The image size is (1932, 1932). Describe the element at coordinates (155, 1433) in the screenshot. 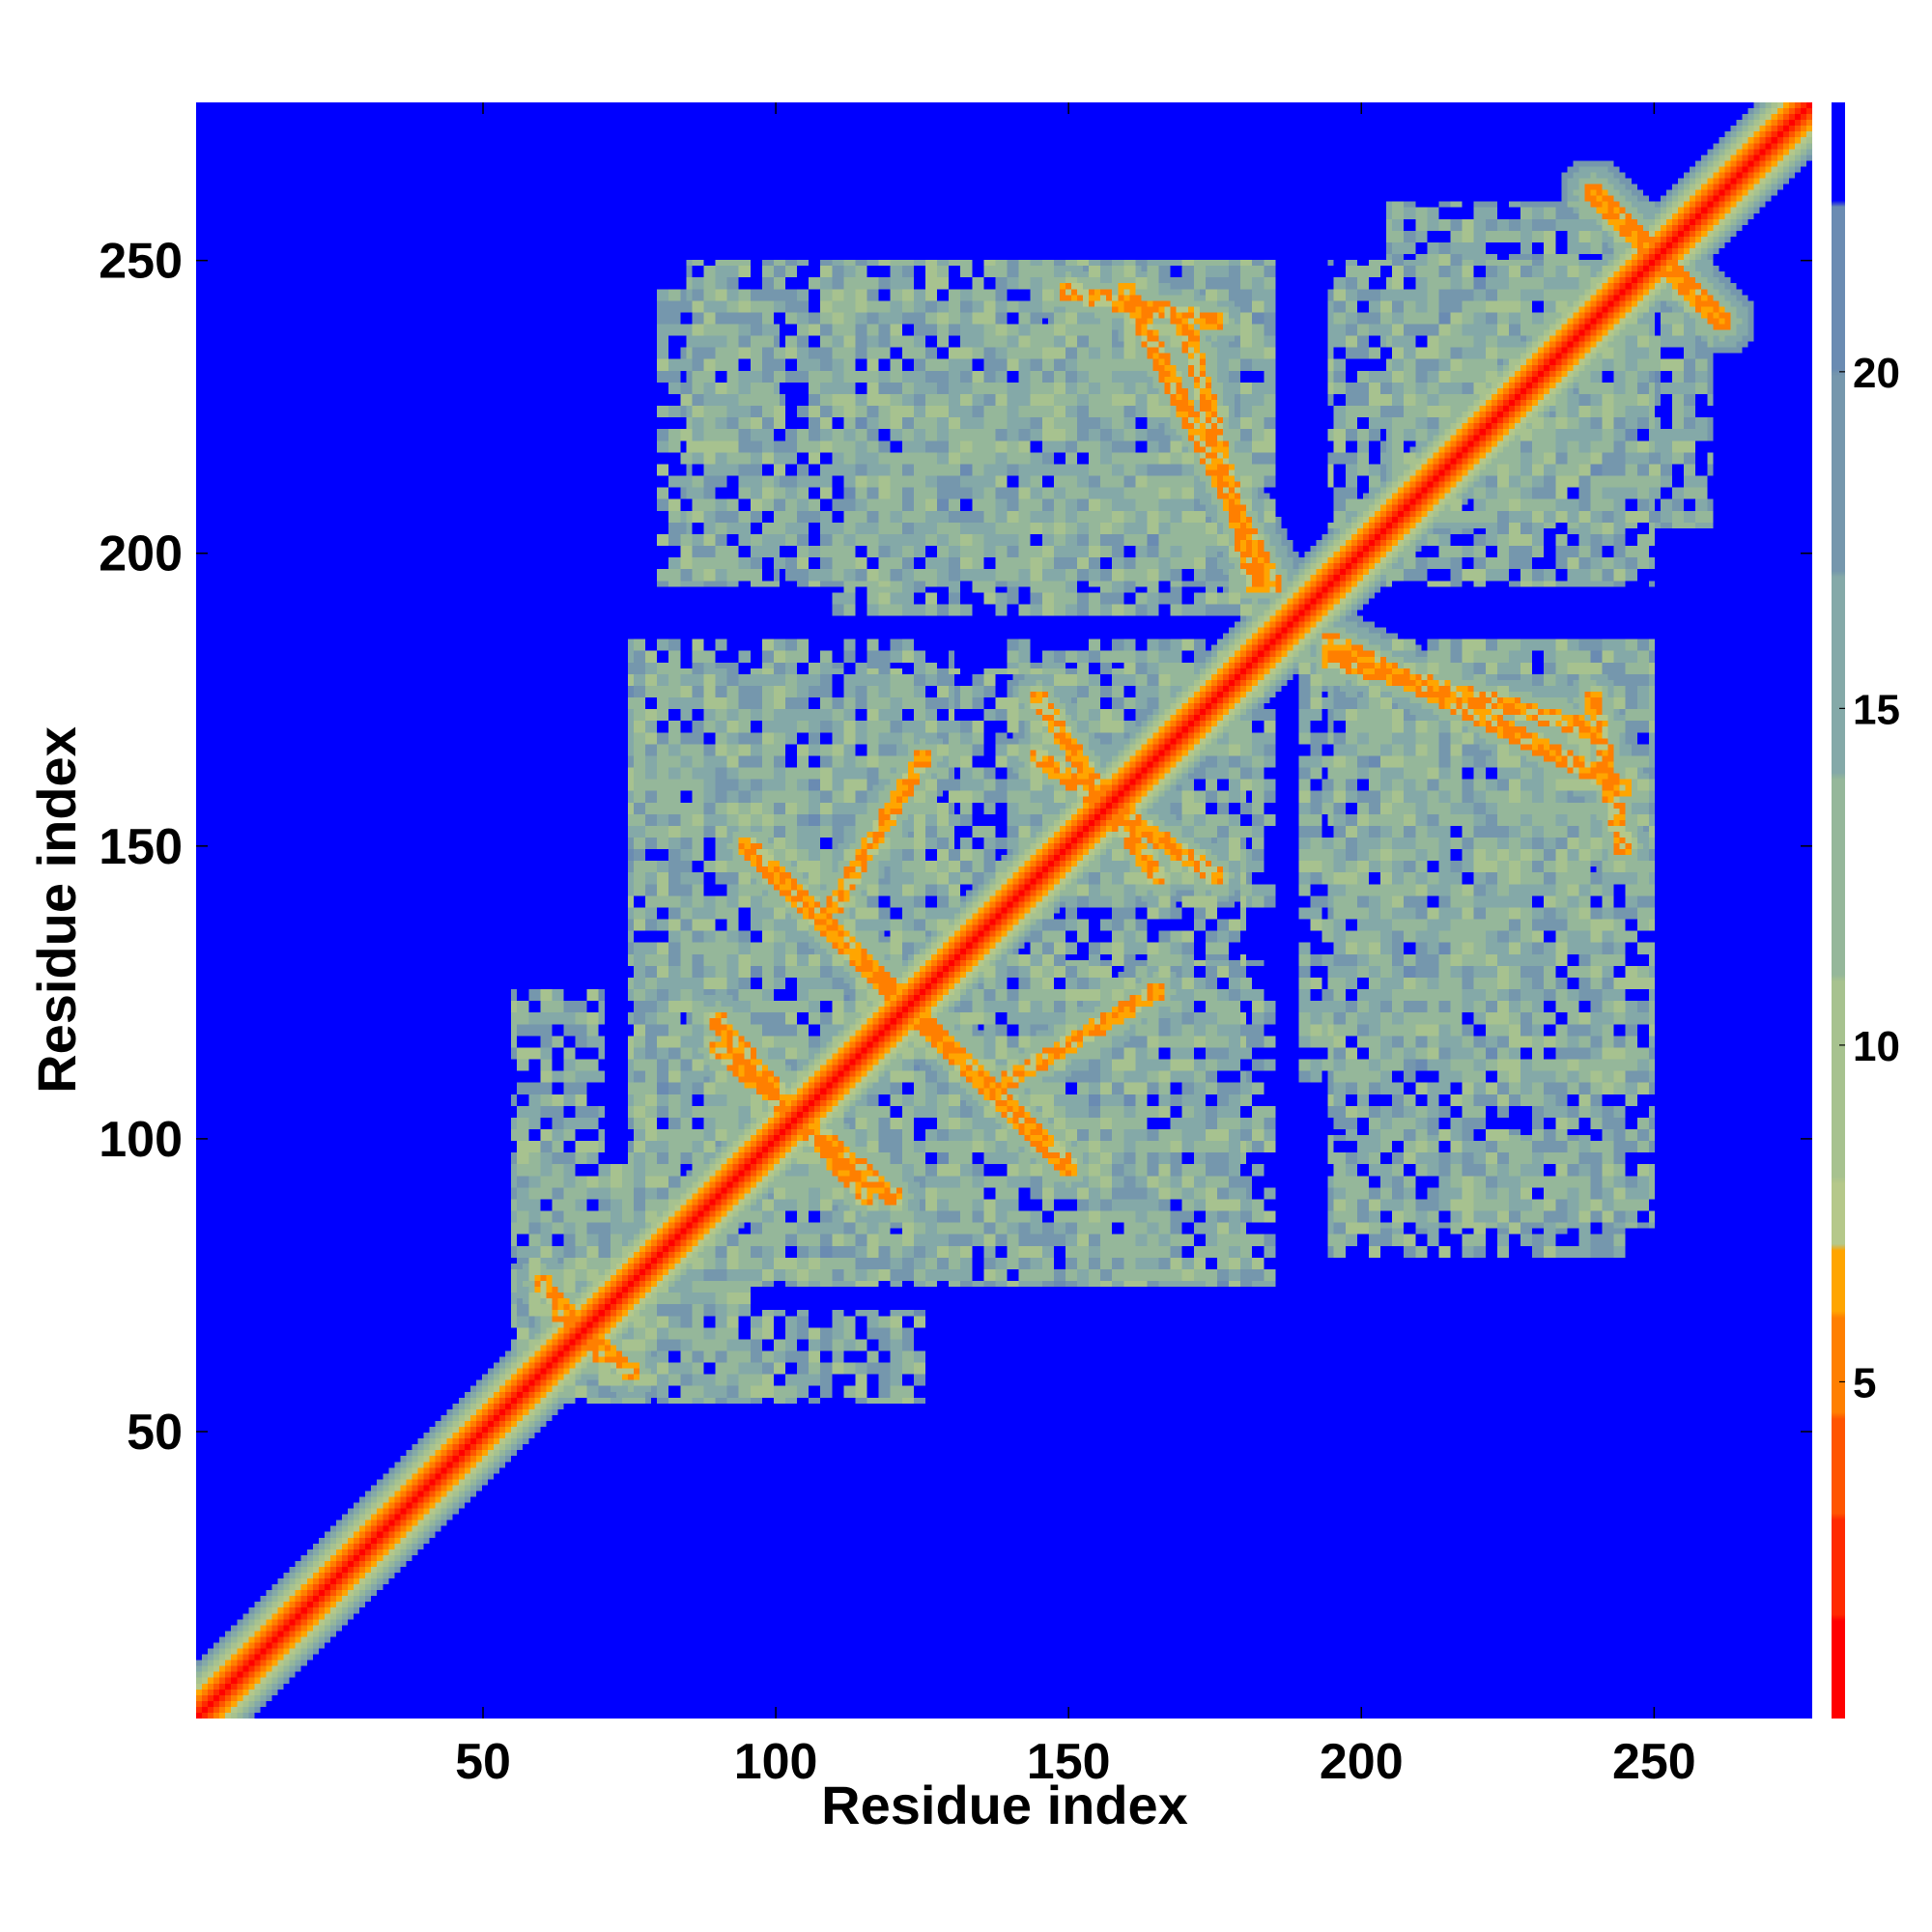

I see `y-tick-label: 50` at that location.